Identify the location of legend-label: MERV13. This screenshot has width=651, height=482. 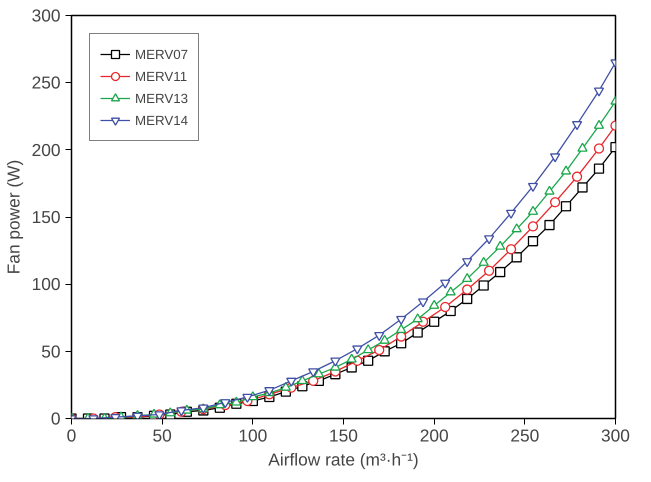
(161, 98).